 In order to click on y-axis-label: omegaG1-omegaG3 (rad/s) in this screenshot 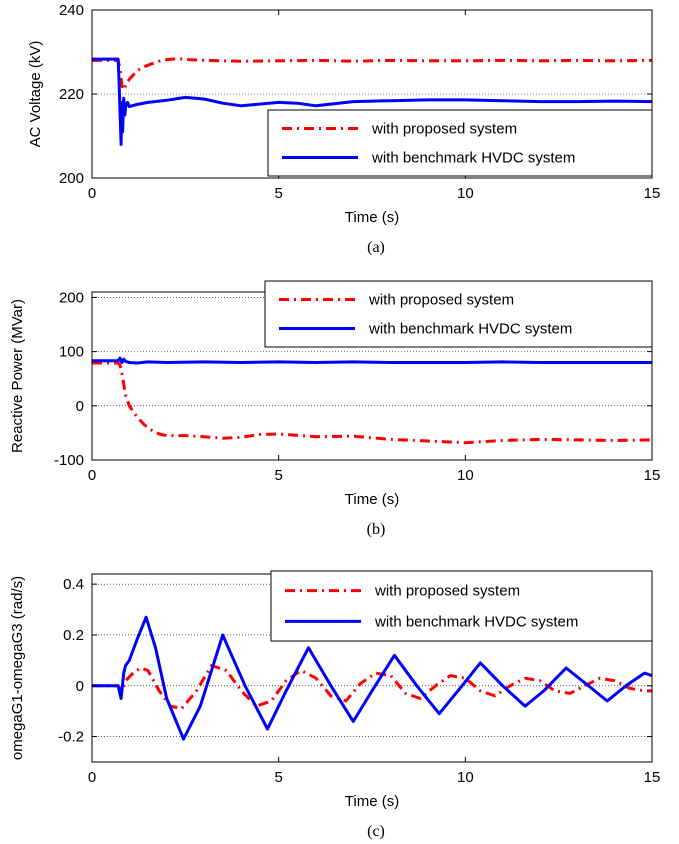, I will do `click(17, 668)`.